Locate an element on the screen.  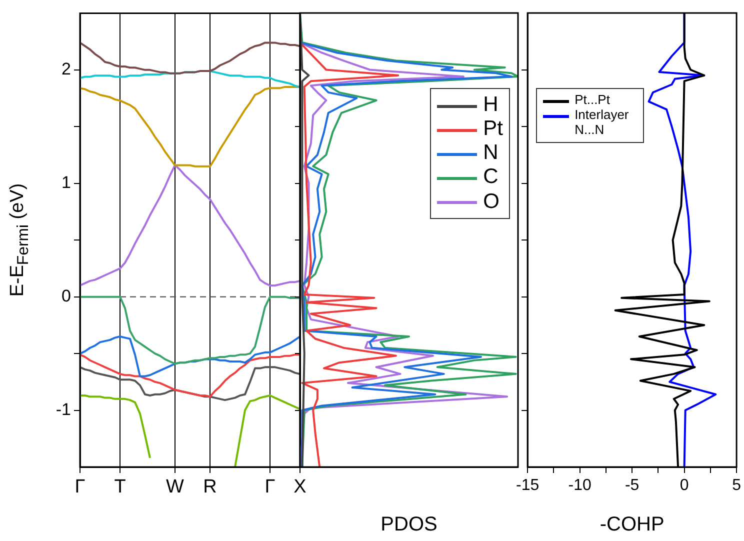
legend-label: Pt...Pt is located at coordinates (592, 100).